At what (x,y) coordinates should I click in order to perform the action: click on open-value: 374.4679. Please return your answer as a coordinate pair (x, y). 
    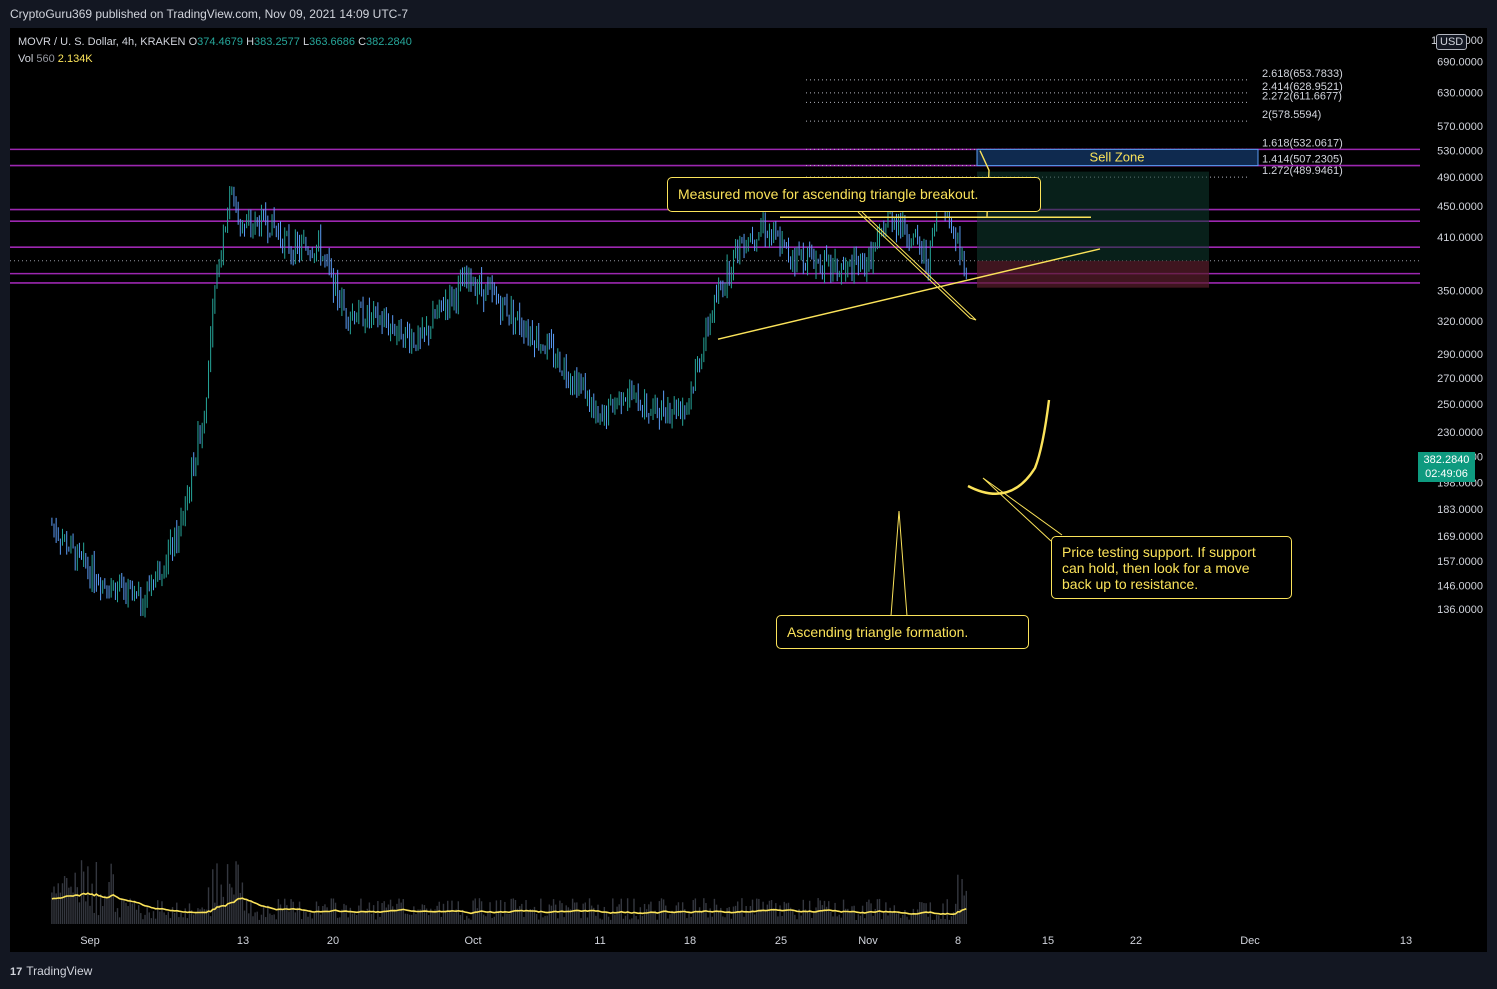
    Looking at the image, I should click on (220, 42).